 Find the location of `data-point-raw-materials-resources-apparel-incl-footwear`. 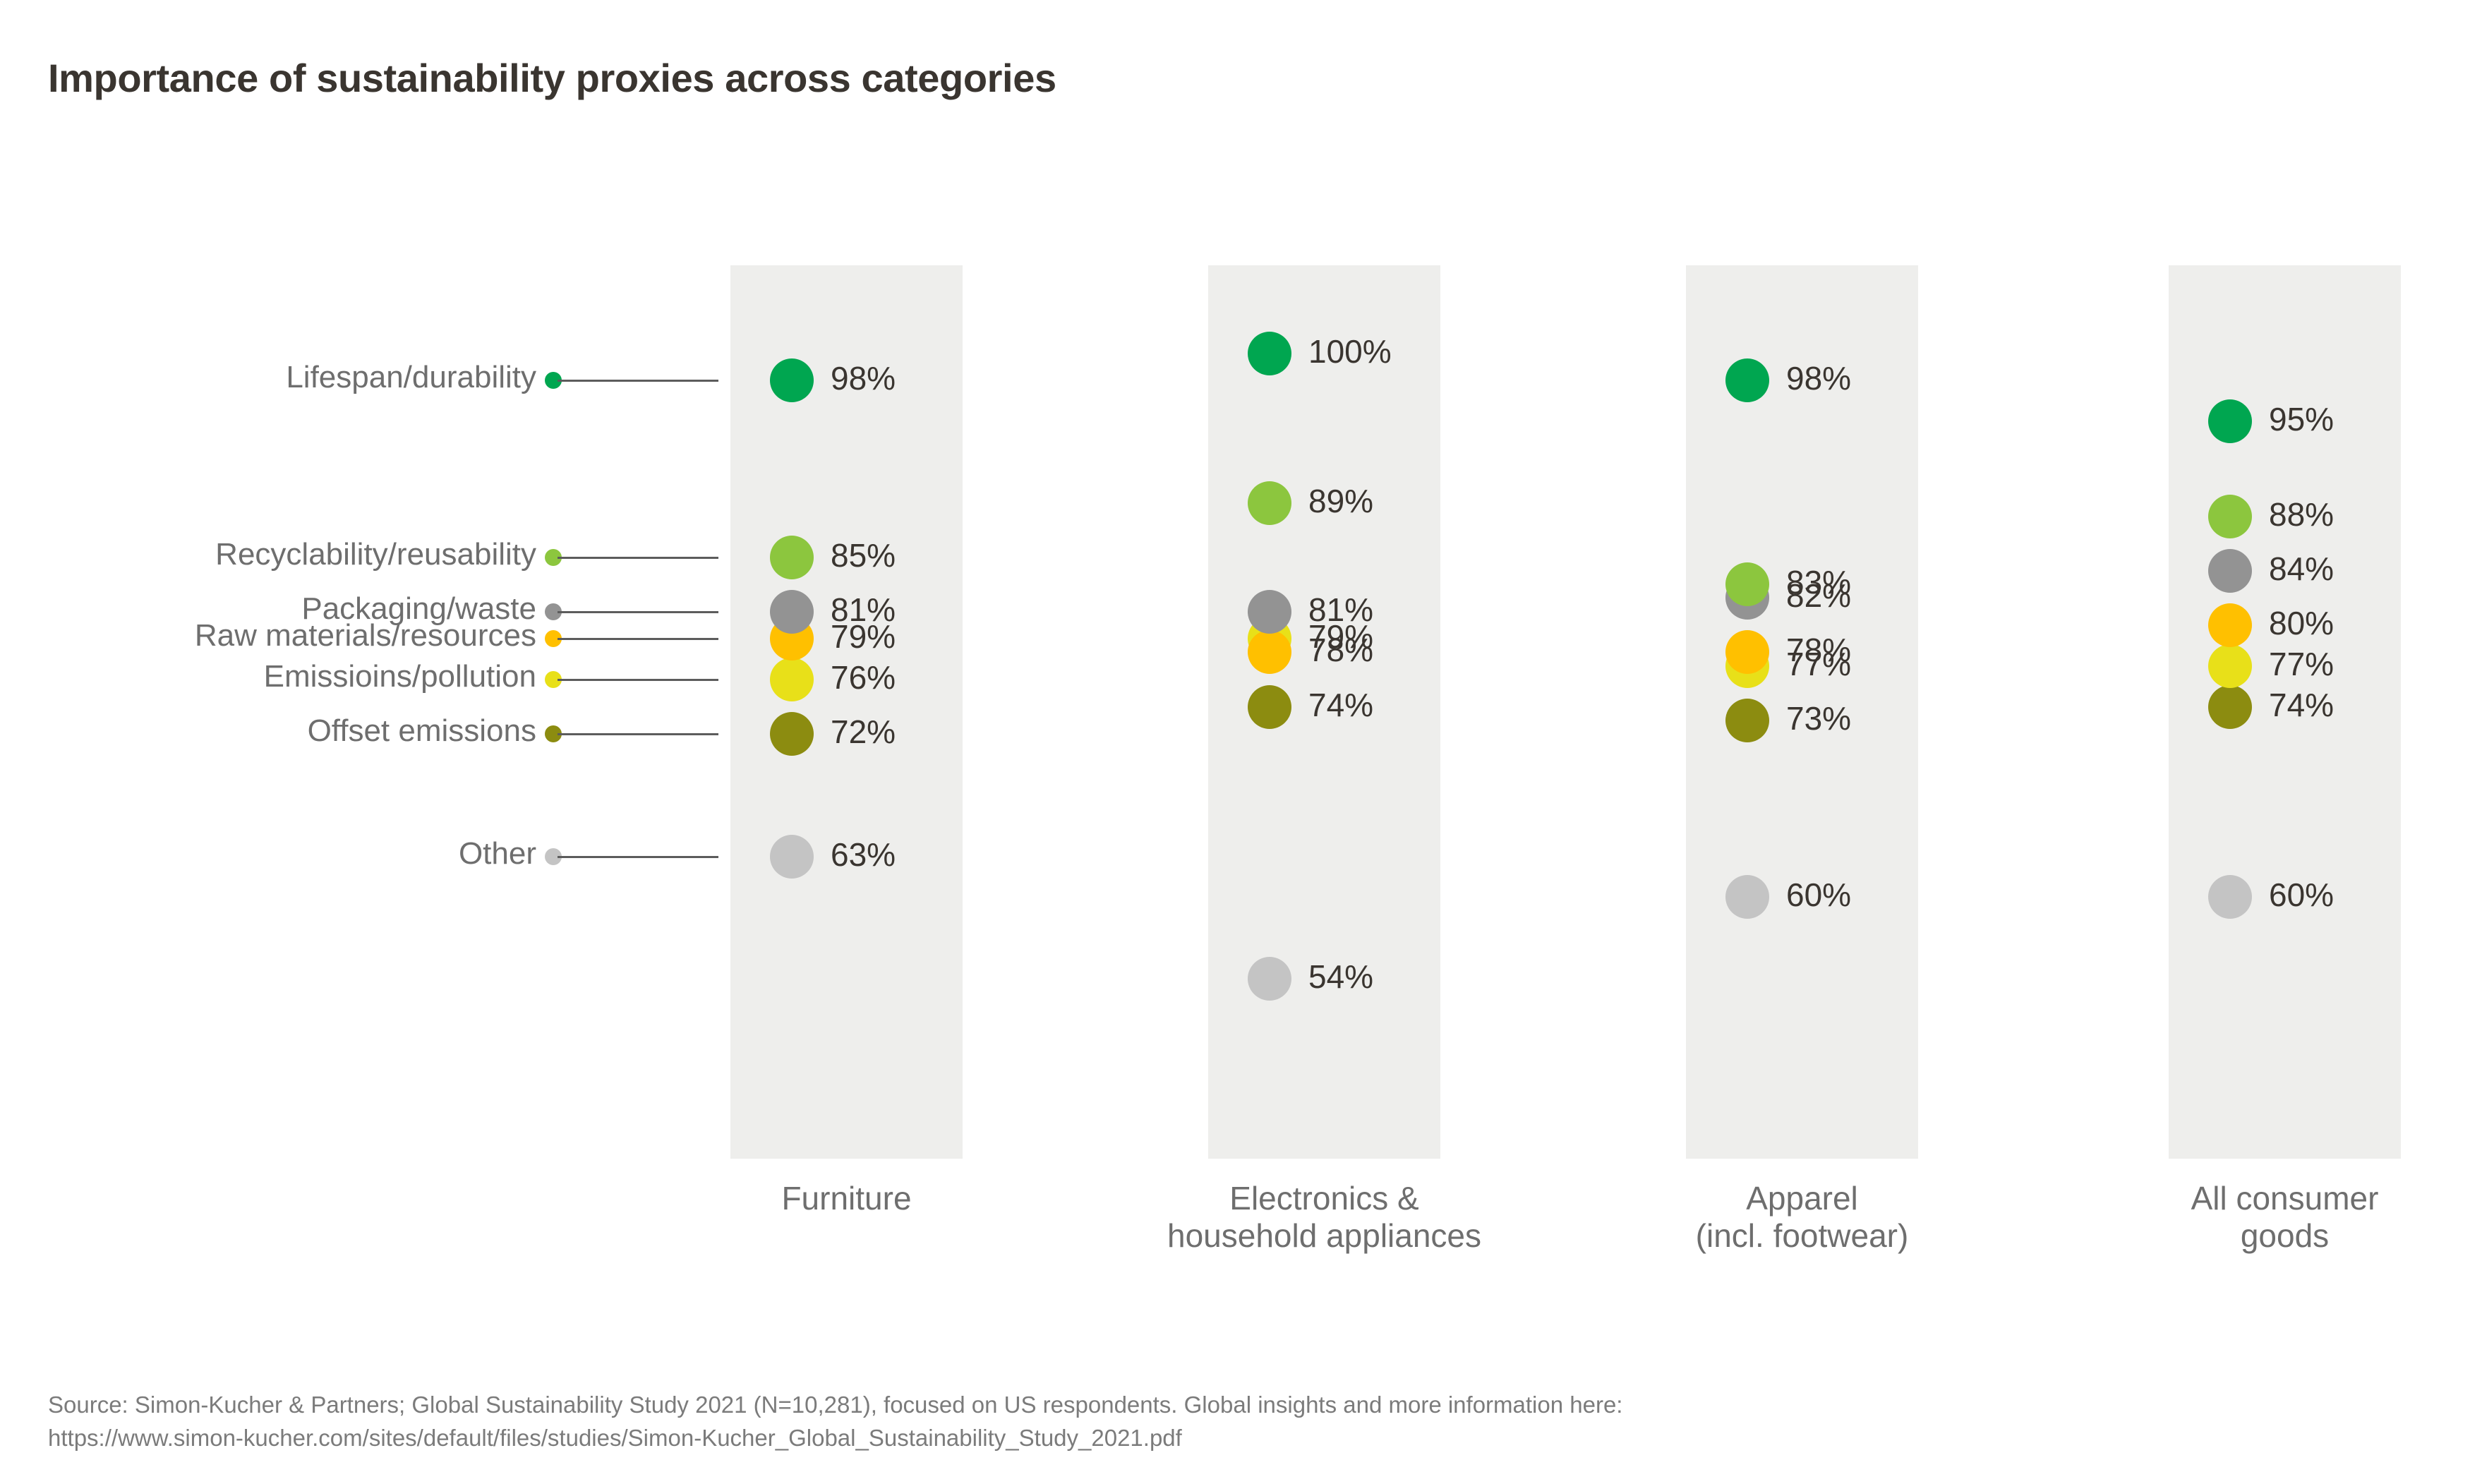

data-point-raw-materials-resources-apparel-incl-footwear is located at coordinates (1747, 652).